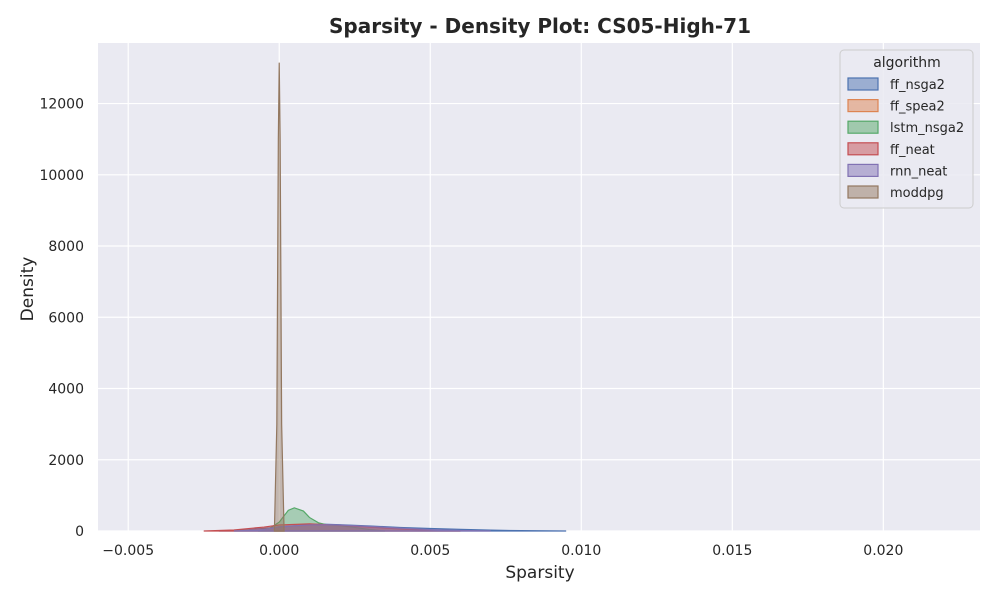 The height and width of the screenshot is (600, 1000). Describe the element at coordinates (863, 84) in the screenshot. I see `legend-swatch-ff_nsga2` at that location.